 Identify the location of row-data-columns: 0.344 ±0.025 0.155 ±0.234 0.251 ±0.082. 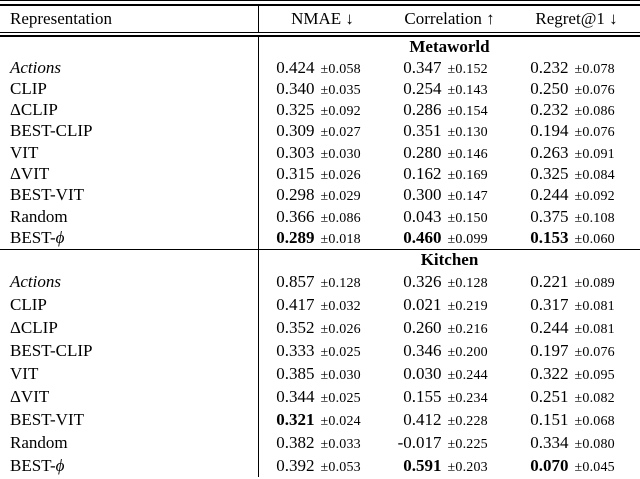
(449, 397).